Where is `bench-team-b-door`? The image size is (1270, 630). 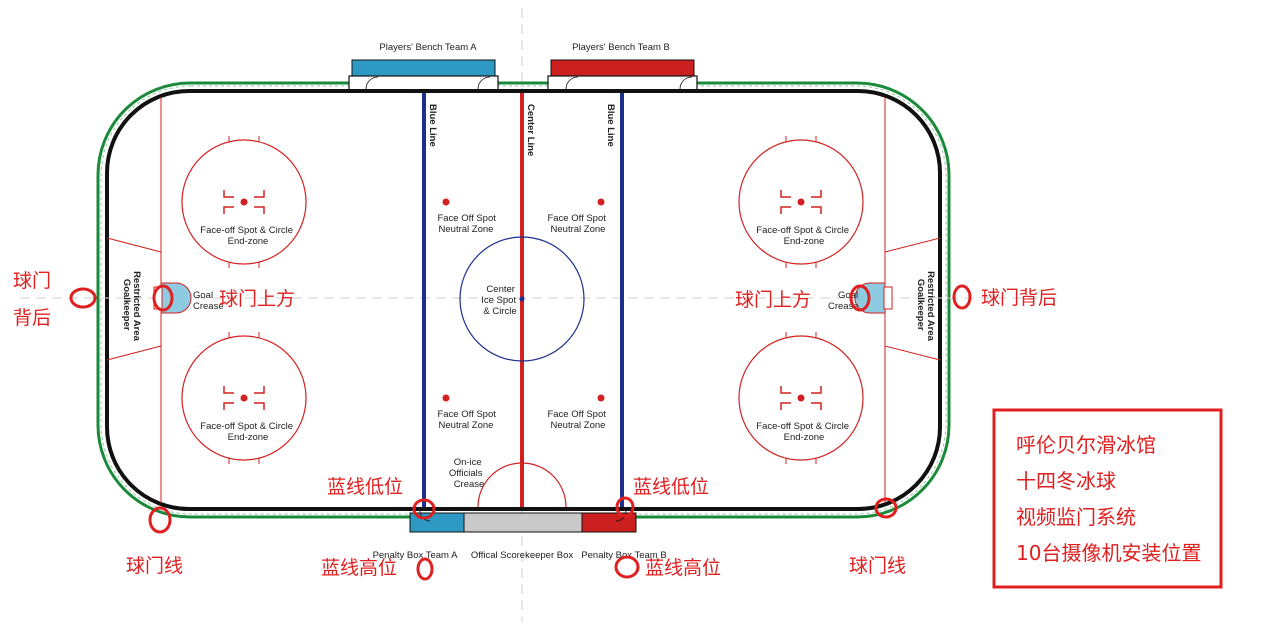 bench-team-b-door is located at coordinates (622, 83).